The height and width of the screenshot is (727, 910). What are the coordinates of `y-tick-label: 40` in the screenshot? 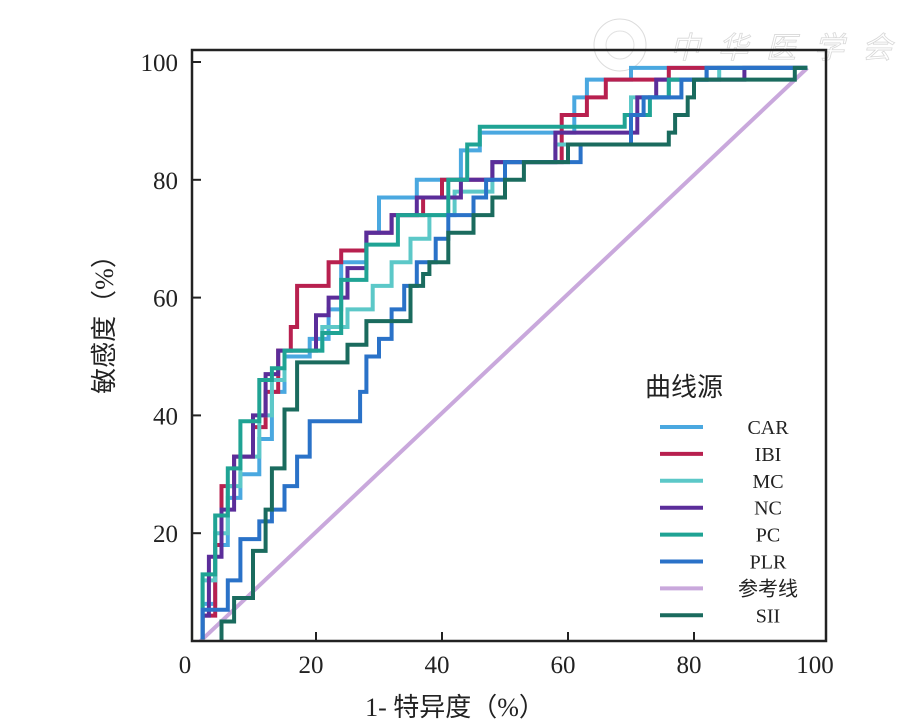 It's located at (165, 416).